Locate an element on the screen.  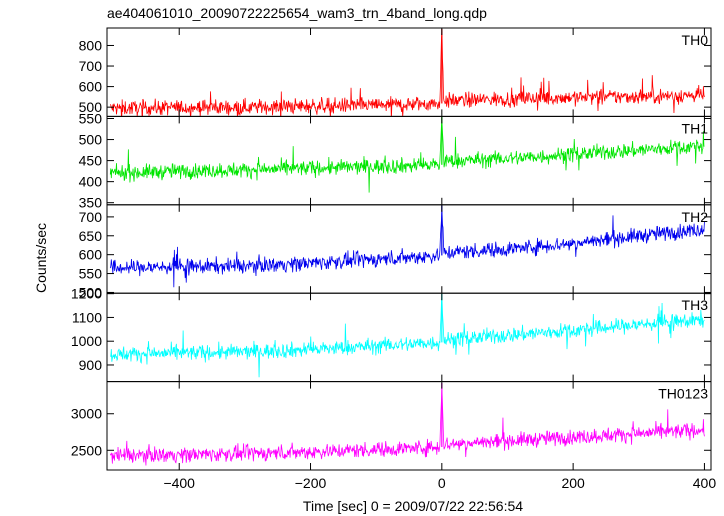
y-tick-label: 800 is located at coordinates (91, 45).